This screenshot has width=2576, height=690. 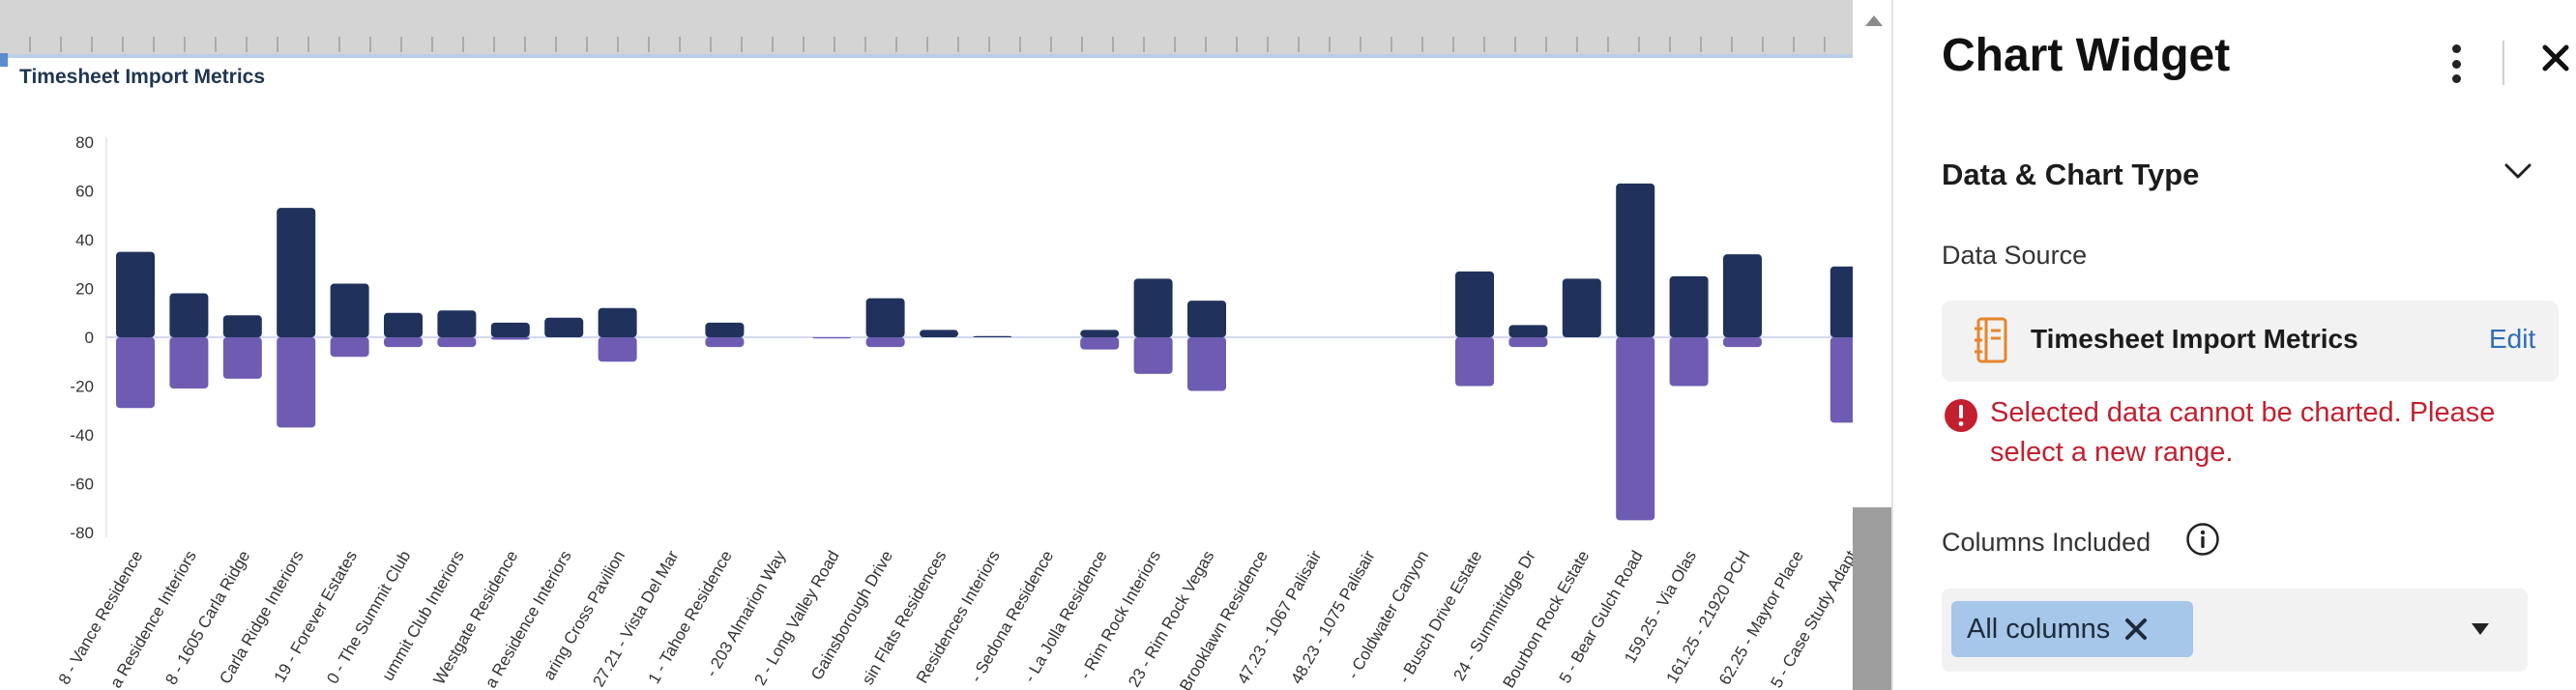 I want to click on selection-marker, so click(x=4, y=60).